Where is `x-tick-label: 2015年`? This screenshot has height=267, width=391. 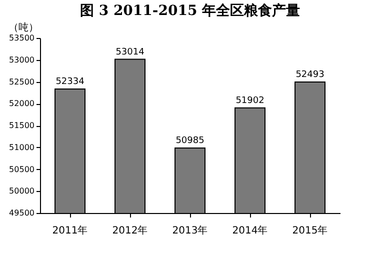
x-tick-label: 2015年 is located at coordinates (310, 230).